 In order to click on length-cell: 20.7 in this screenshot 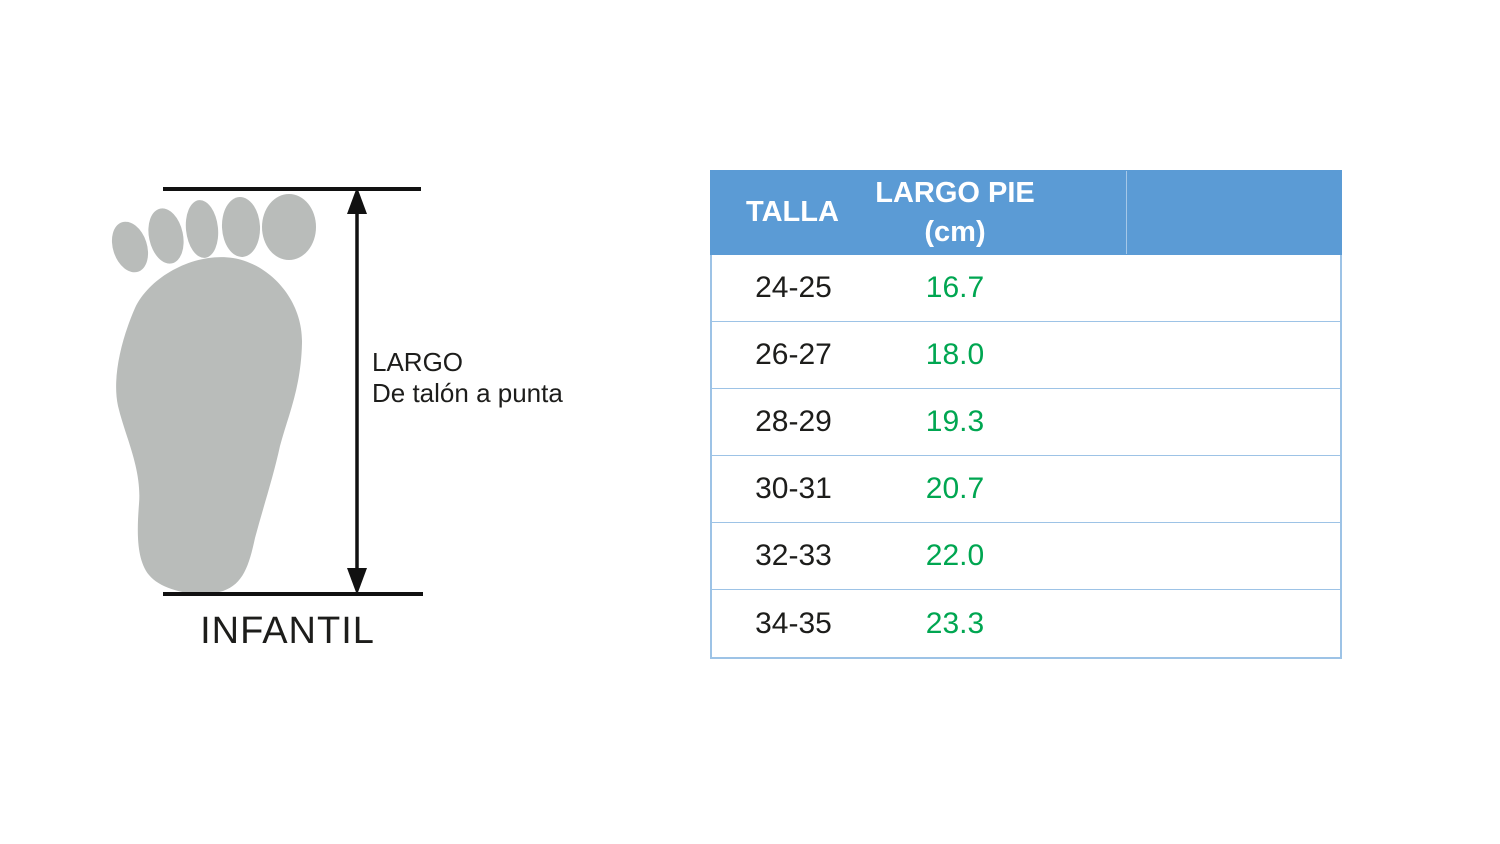, I will do `click(955, 488)`.